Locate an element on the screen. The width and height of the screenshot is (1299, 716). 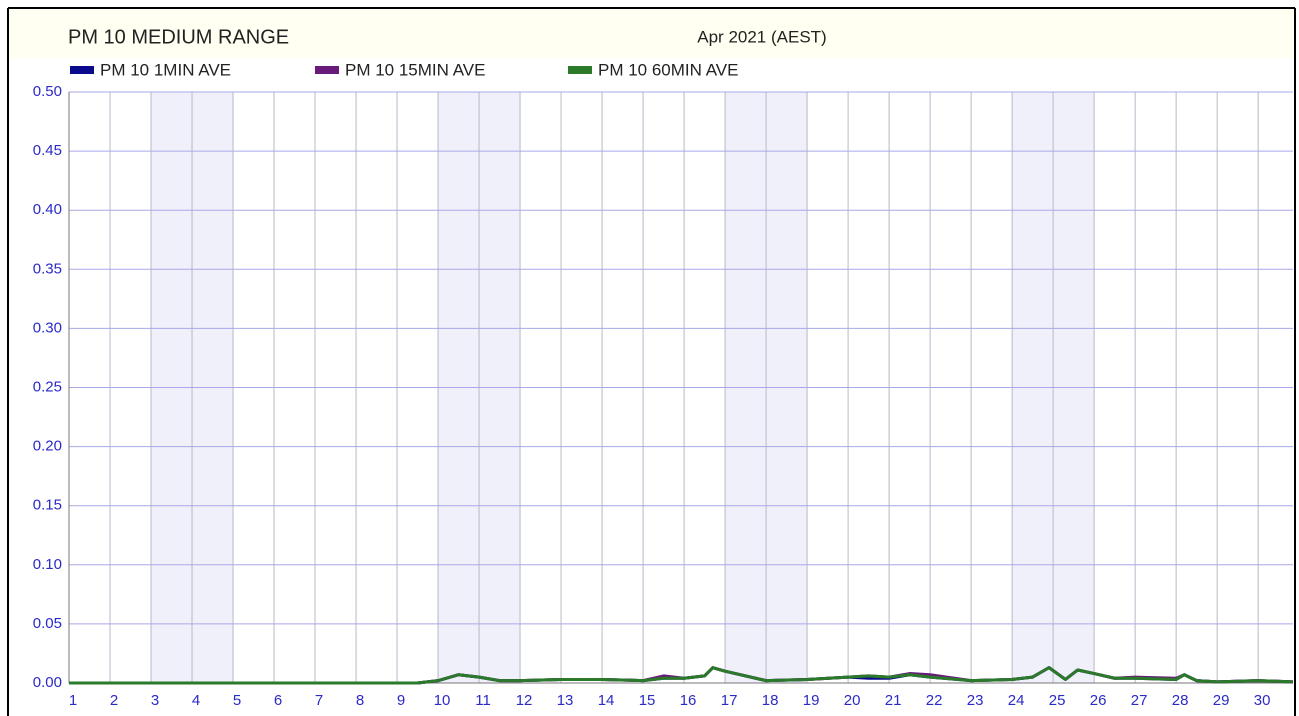
x-tick-label: 13 is located at coordinates (565, 700).